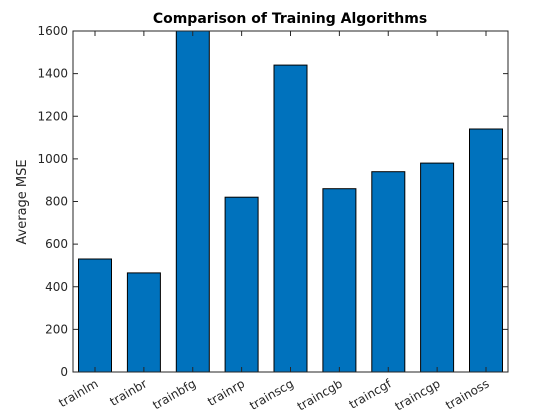 The width and height of the screenshot is (560, 420). Describe the element at coordinates (339, 280) in the screenshot. I see `bar-traincgb` at that location.